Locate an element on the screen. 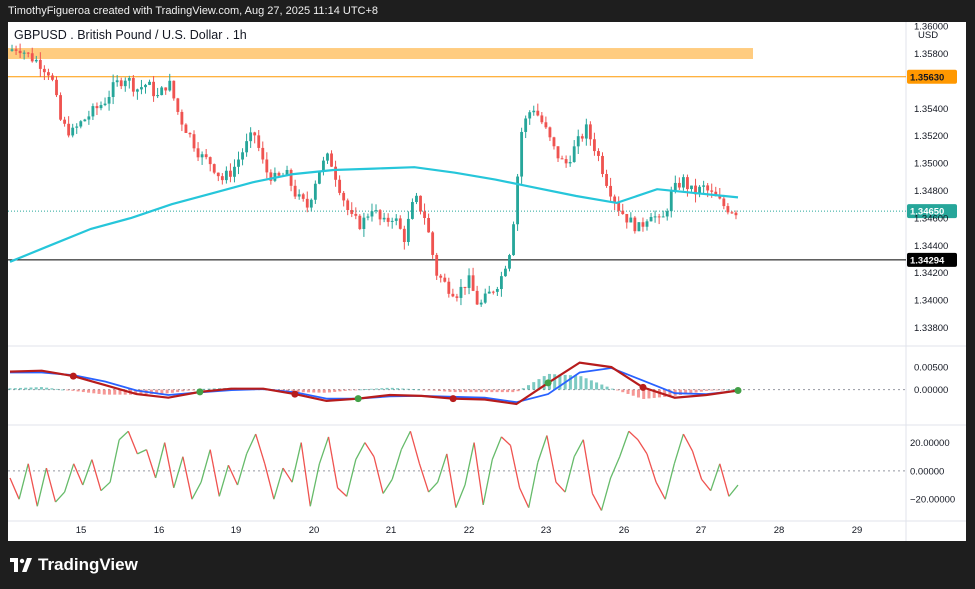  time-axis: 15 16 19 20 21 22 23 26 27 28 29 is located at coordinates (469, 530).